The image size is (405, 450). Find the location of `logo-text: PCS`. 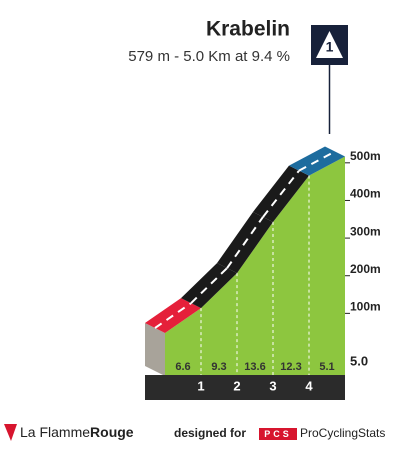

logo-text: PCS is located at coordinates (278, 434).